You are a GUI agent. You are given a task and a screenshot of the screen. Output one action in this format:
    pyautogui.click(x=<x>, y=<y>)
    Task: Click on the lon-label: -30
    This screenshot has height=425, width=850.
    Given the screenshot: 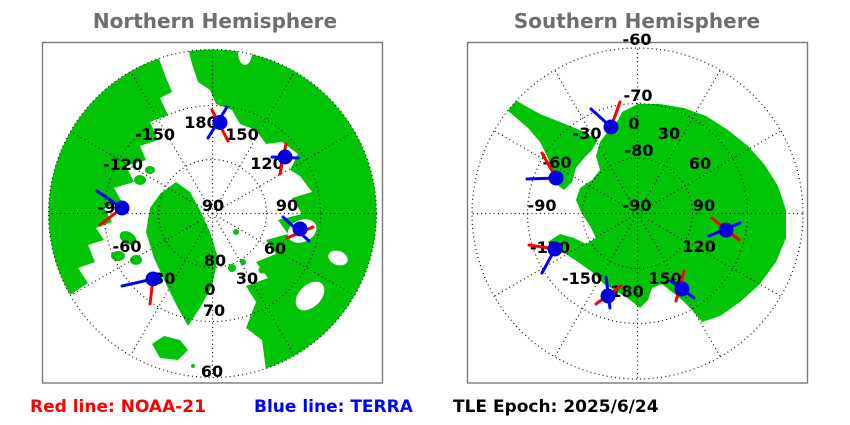 What is the action you would take?
    pyautogui.click(x=587, y=133)
    